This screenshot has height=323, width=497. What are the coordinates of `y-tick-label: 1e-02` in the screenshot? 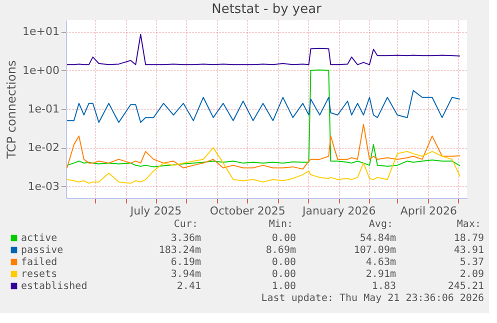 It's located at (44, 147).